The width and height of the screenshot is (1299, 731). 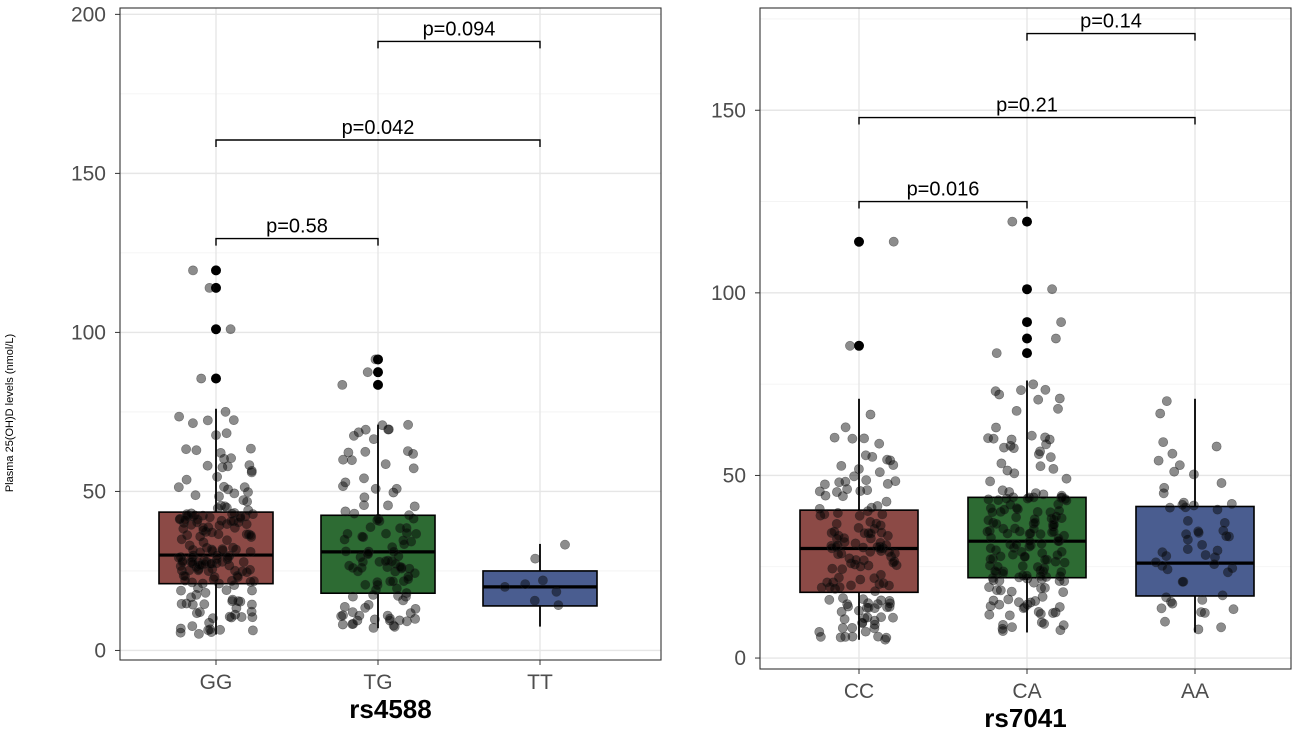 What do you see at coordinates (1111, 22) in the screenshot?
I see `p-value-label: p=0.14` at bounding box center [1111, 22].